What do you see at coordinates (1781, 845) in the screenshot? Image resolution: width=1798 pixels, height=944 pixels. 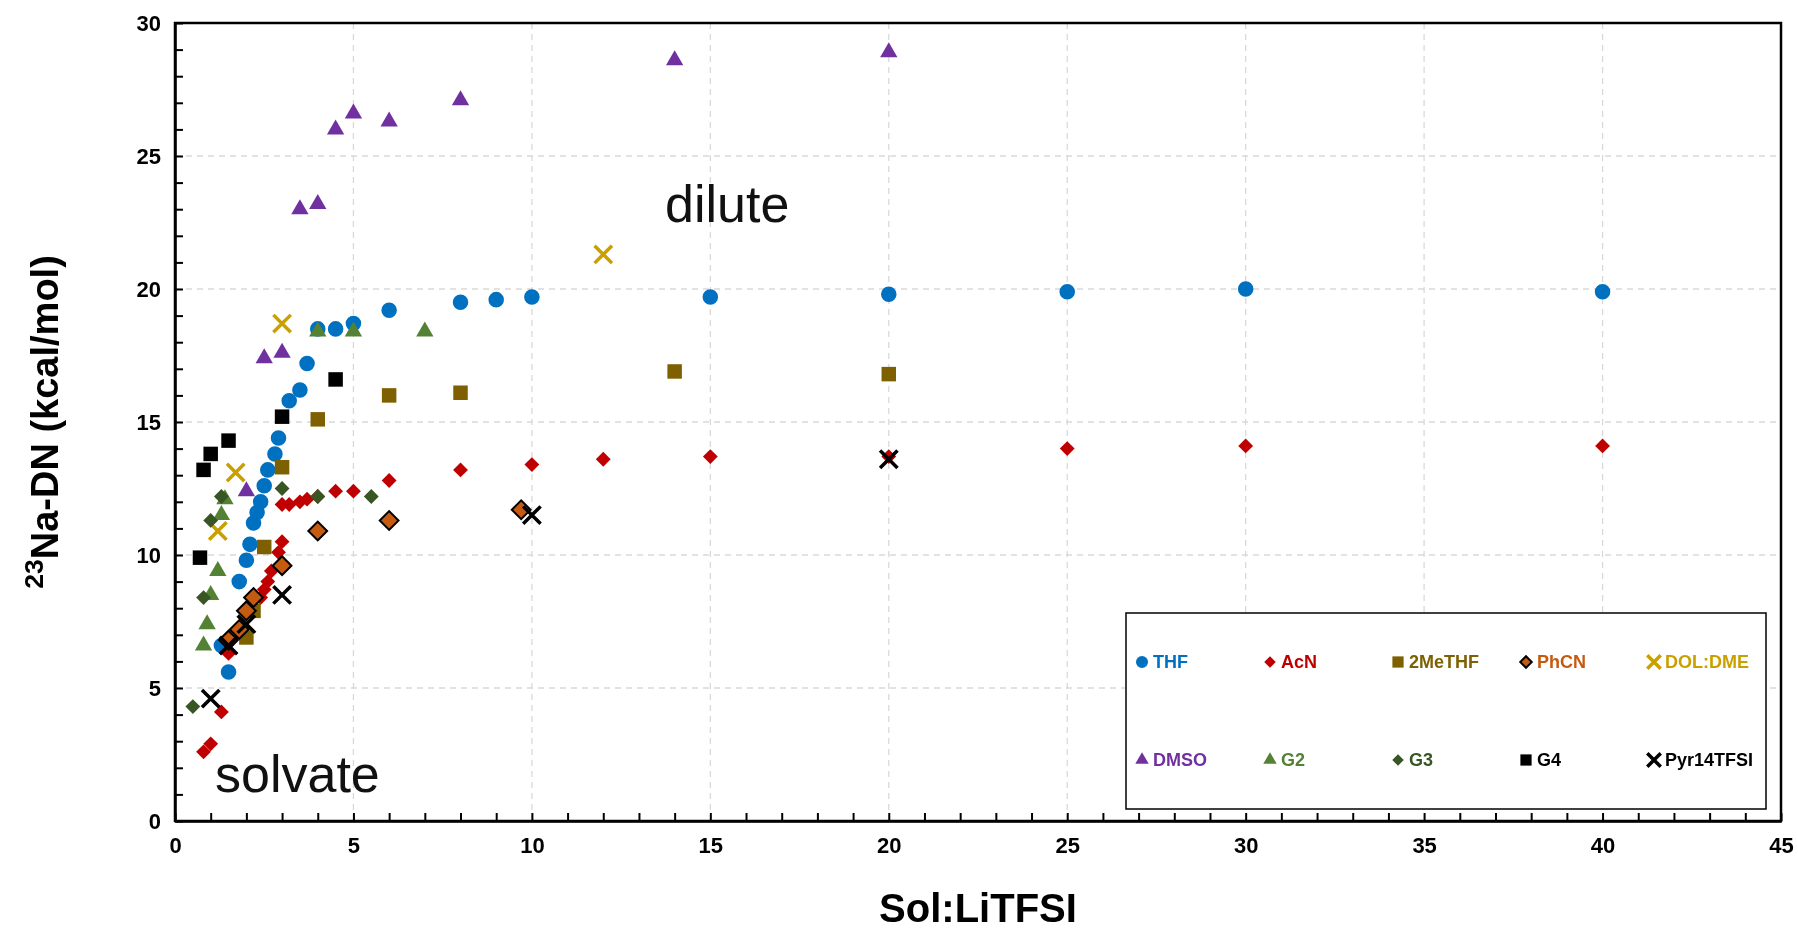 I see `x-tick-label: 45` at bounding box center [1781, 845].